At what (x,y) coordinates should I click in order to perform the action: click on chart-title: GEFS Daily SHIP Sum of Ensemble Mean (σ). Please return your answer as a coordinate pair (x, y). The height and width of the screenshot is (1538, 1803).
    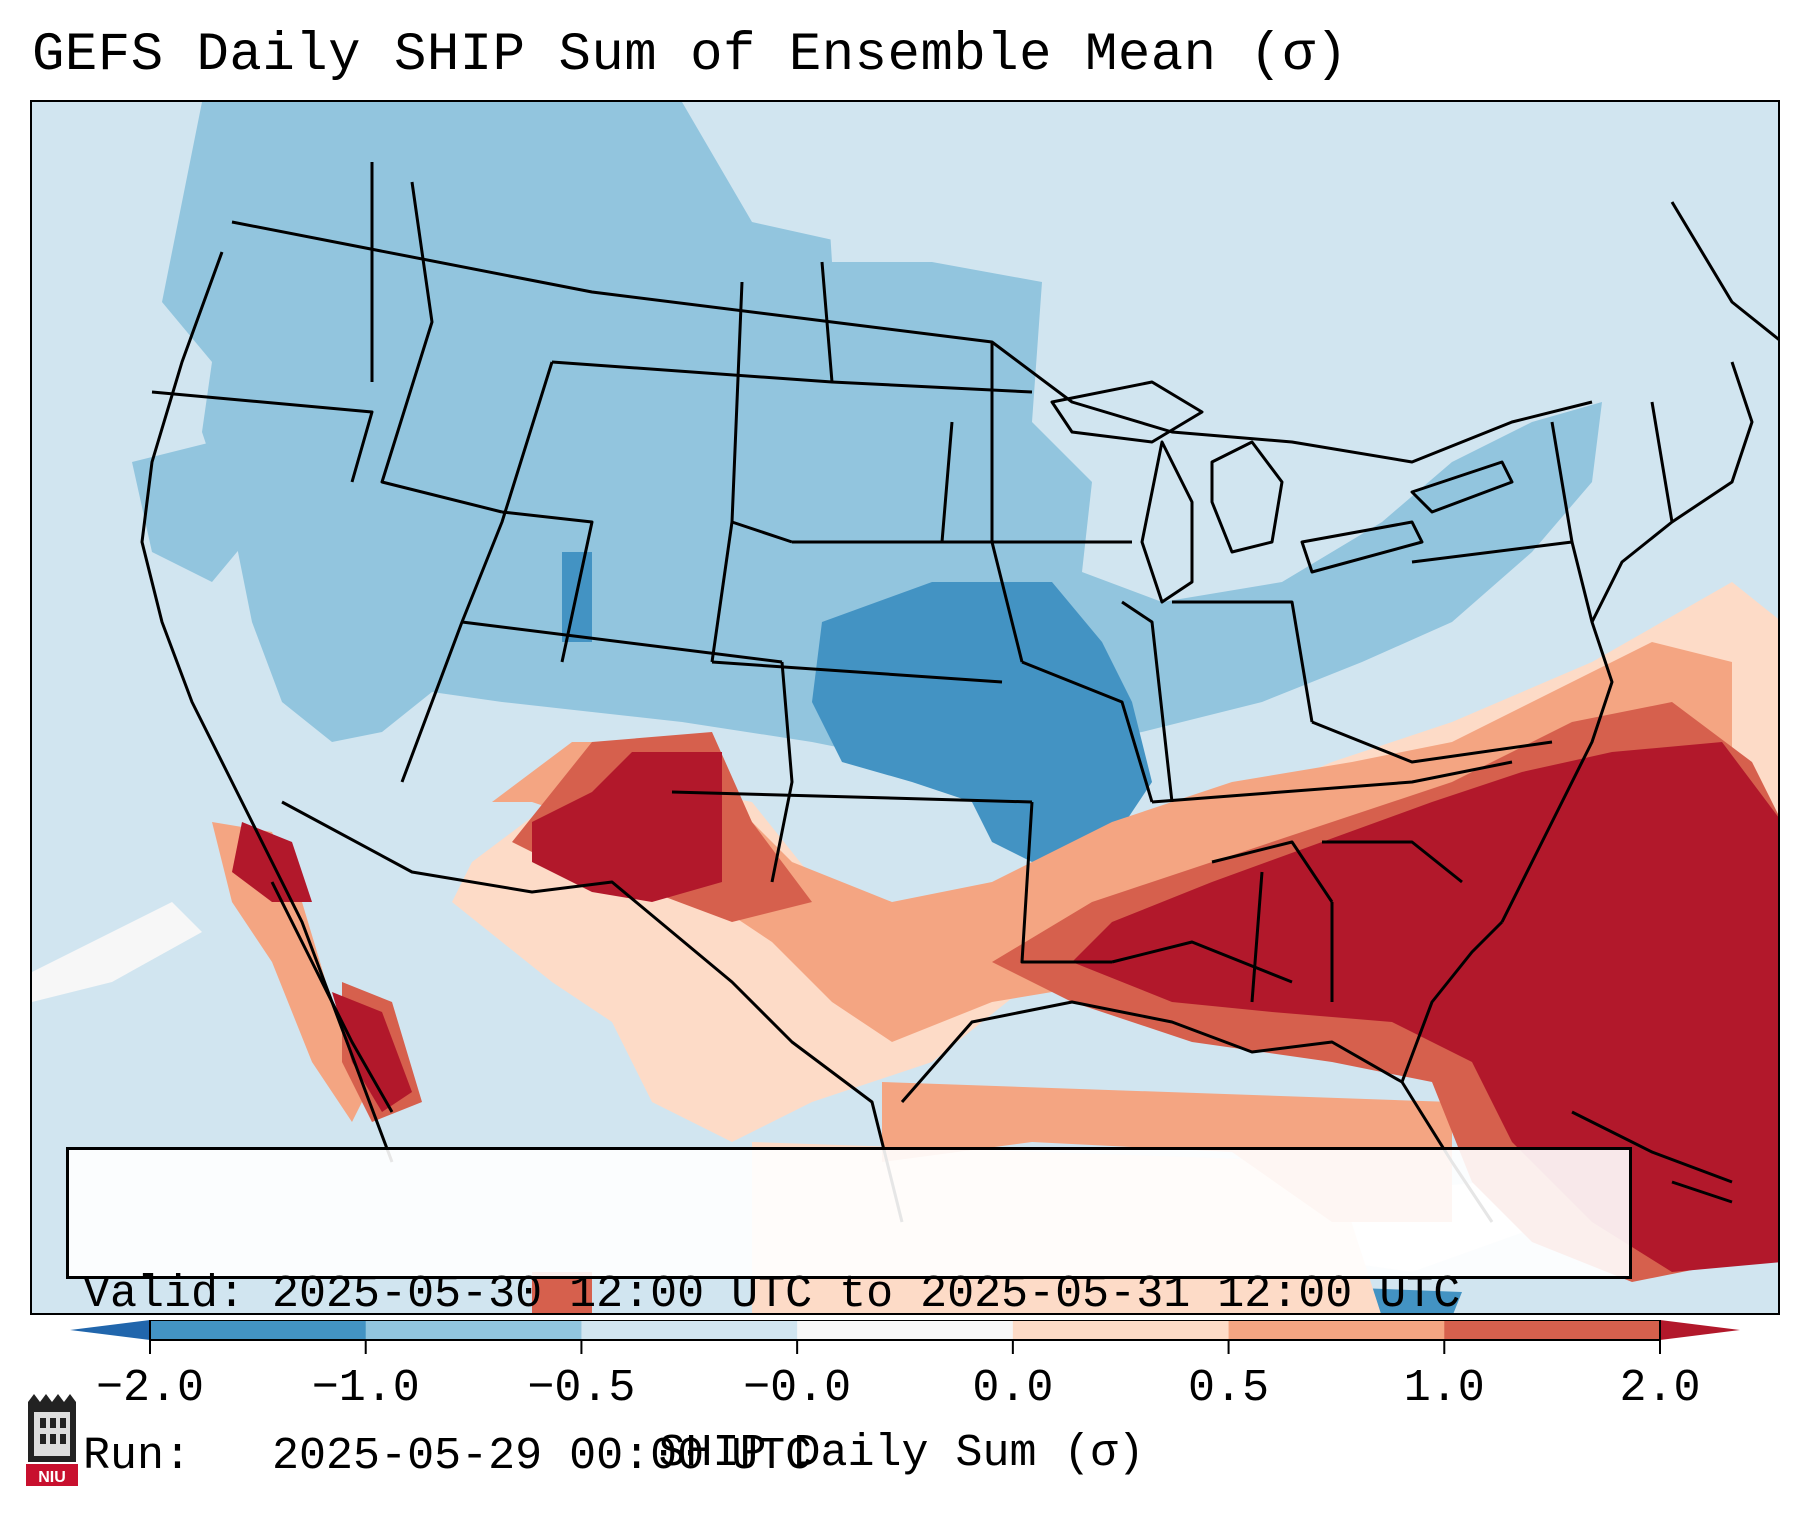
    Looking at the image, I should click on (690, 55).